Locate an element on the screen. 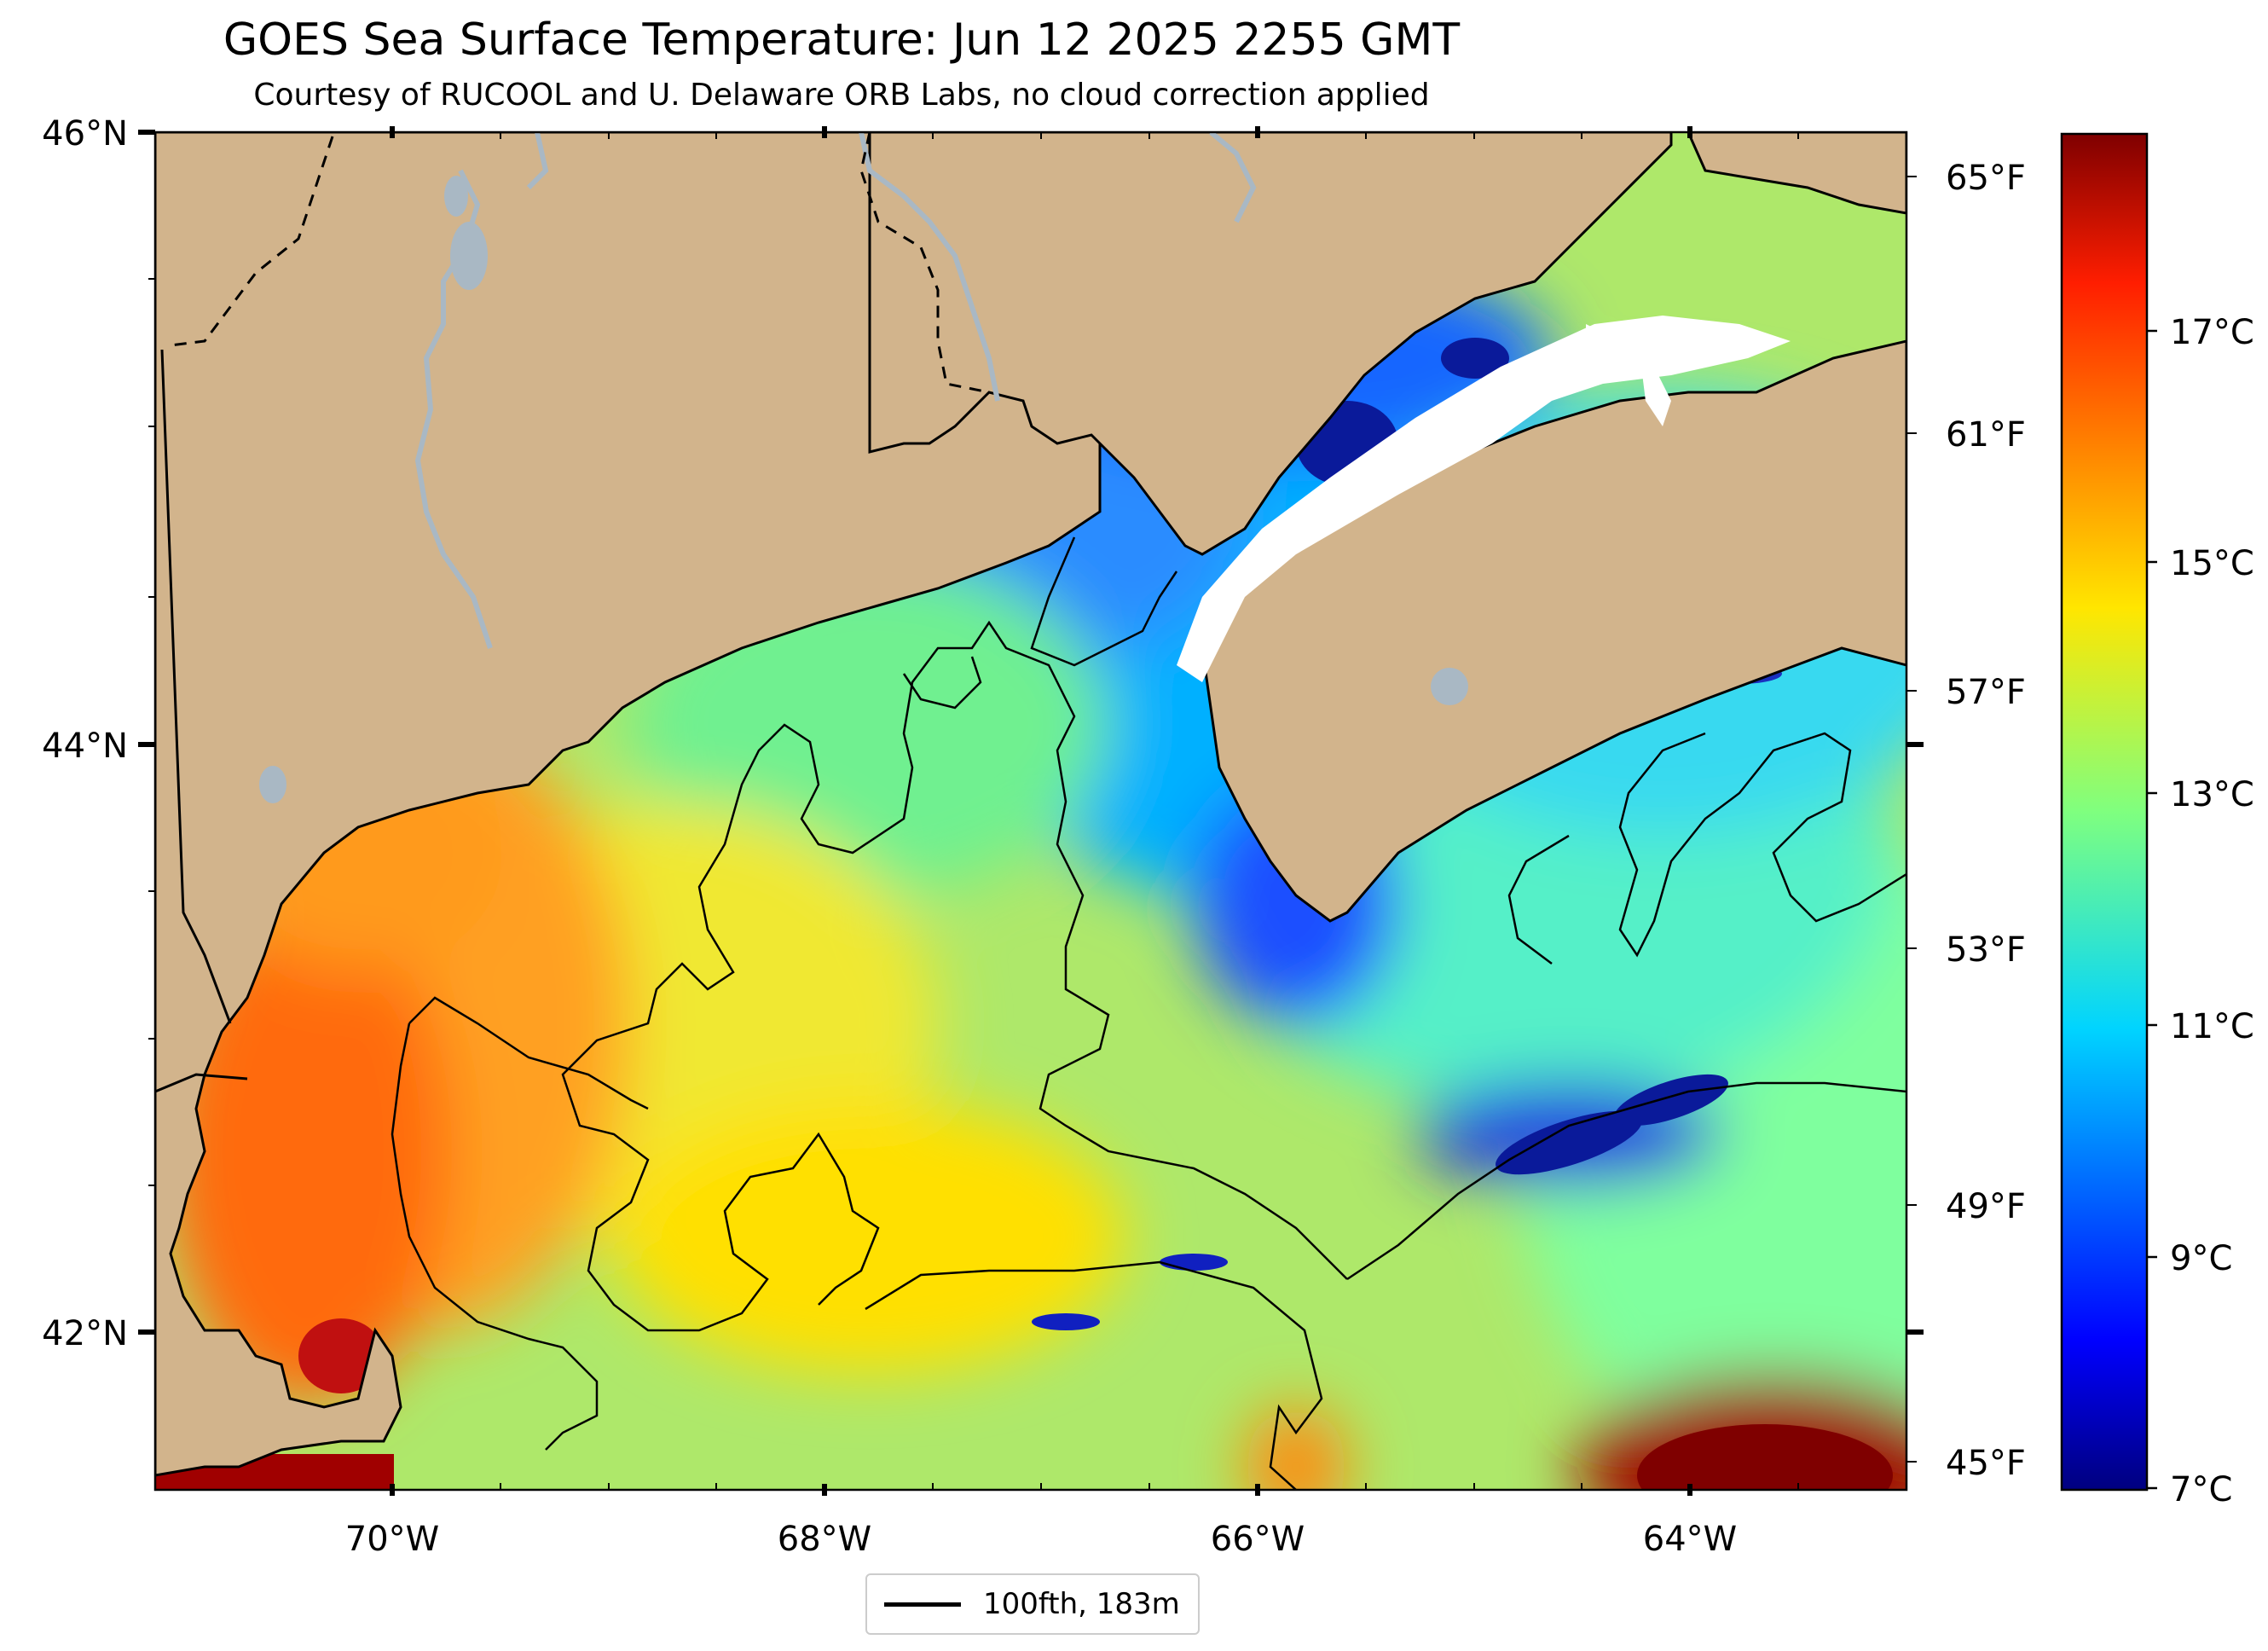 The image size is (2268, 1651). colorbar-tick-11c: 11°C is located at coordinates (2212, 1026).